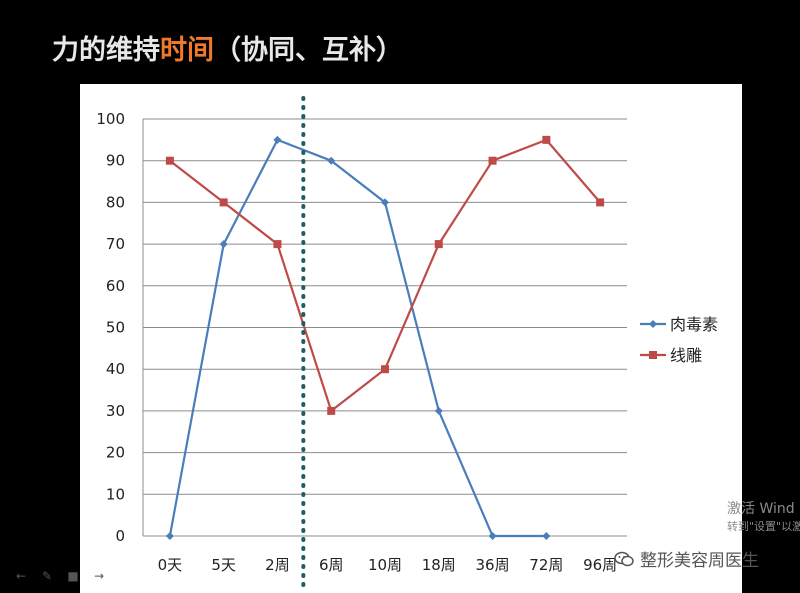 The image size is (800, 593). I want to click on x-tick-label: 0天, so click(170, 565).